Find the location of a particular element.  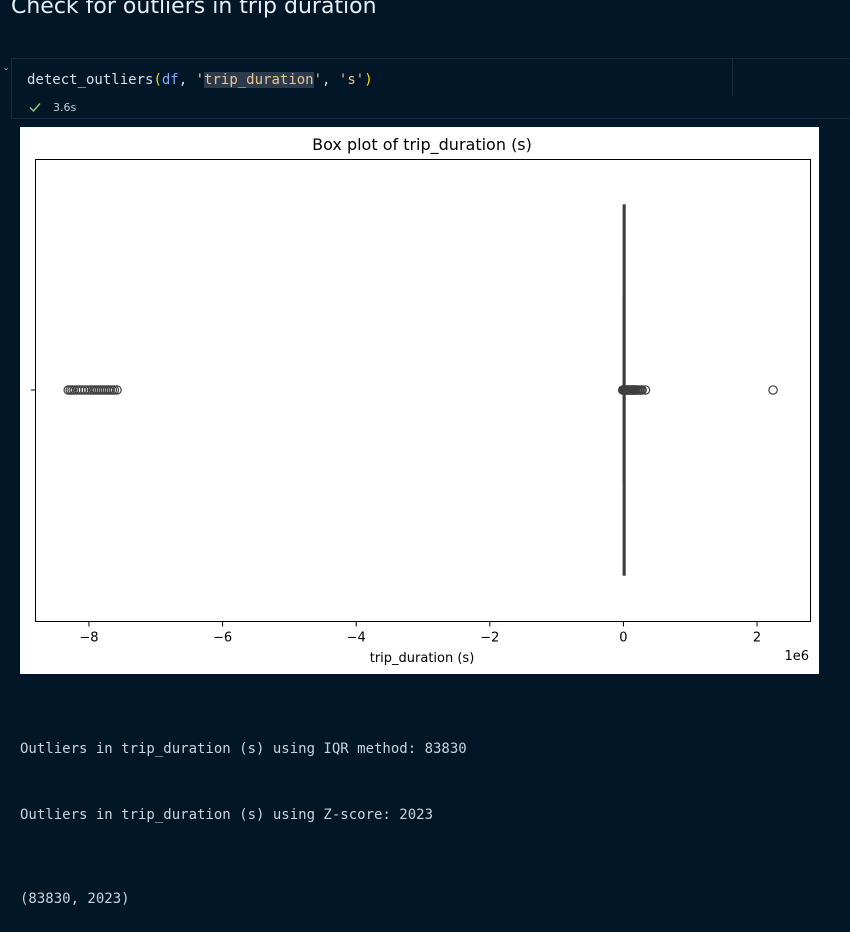

code-paren-open: ( is located at coordinates (157, 80).